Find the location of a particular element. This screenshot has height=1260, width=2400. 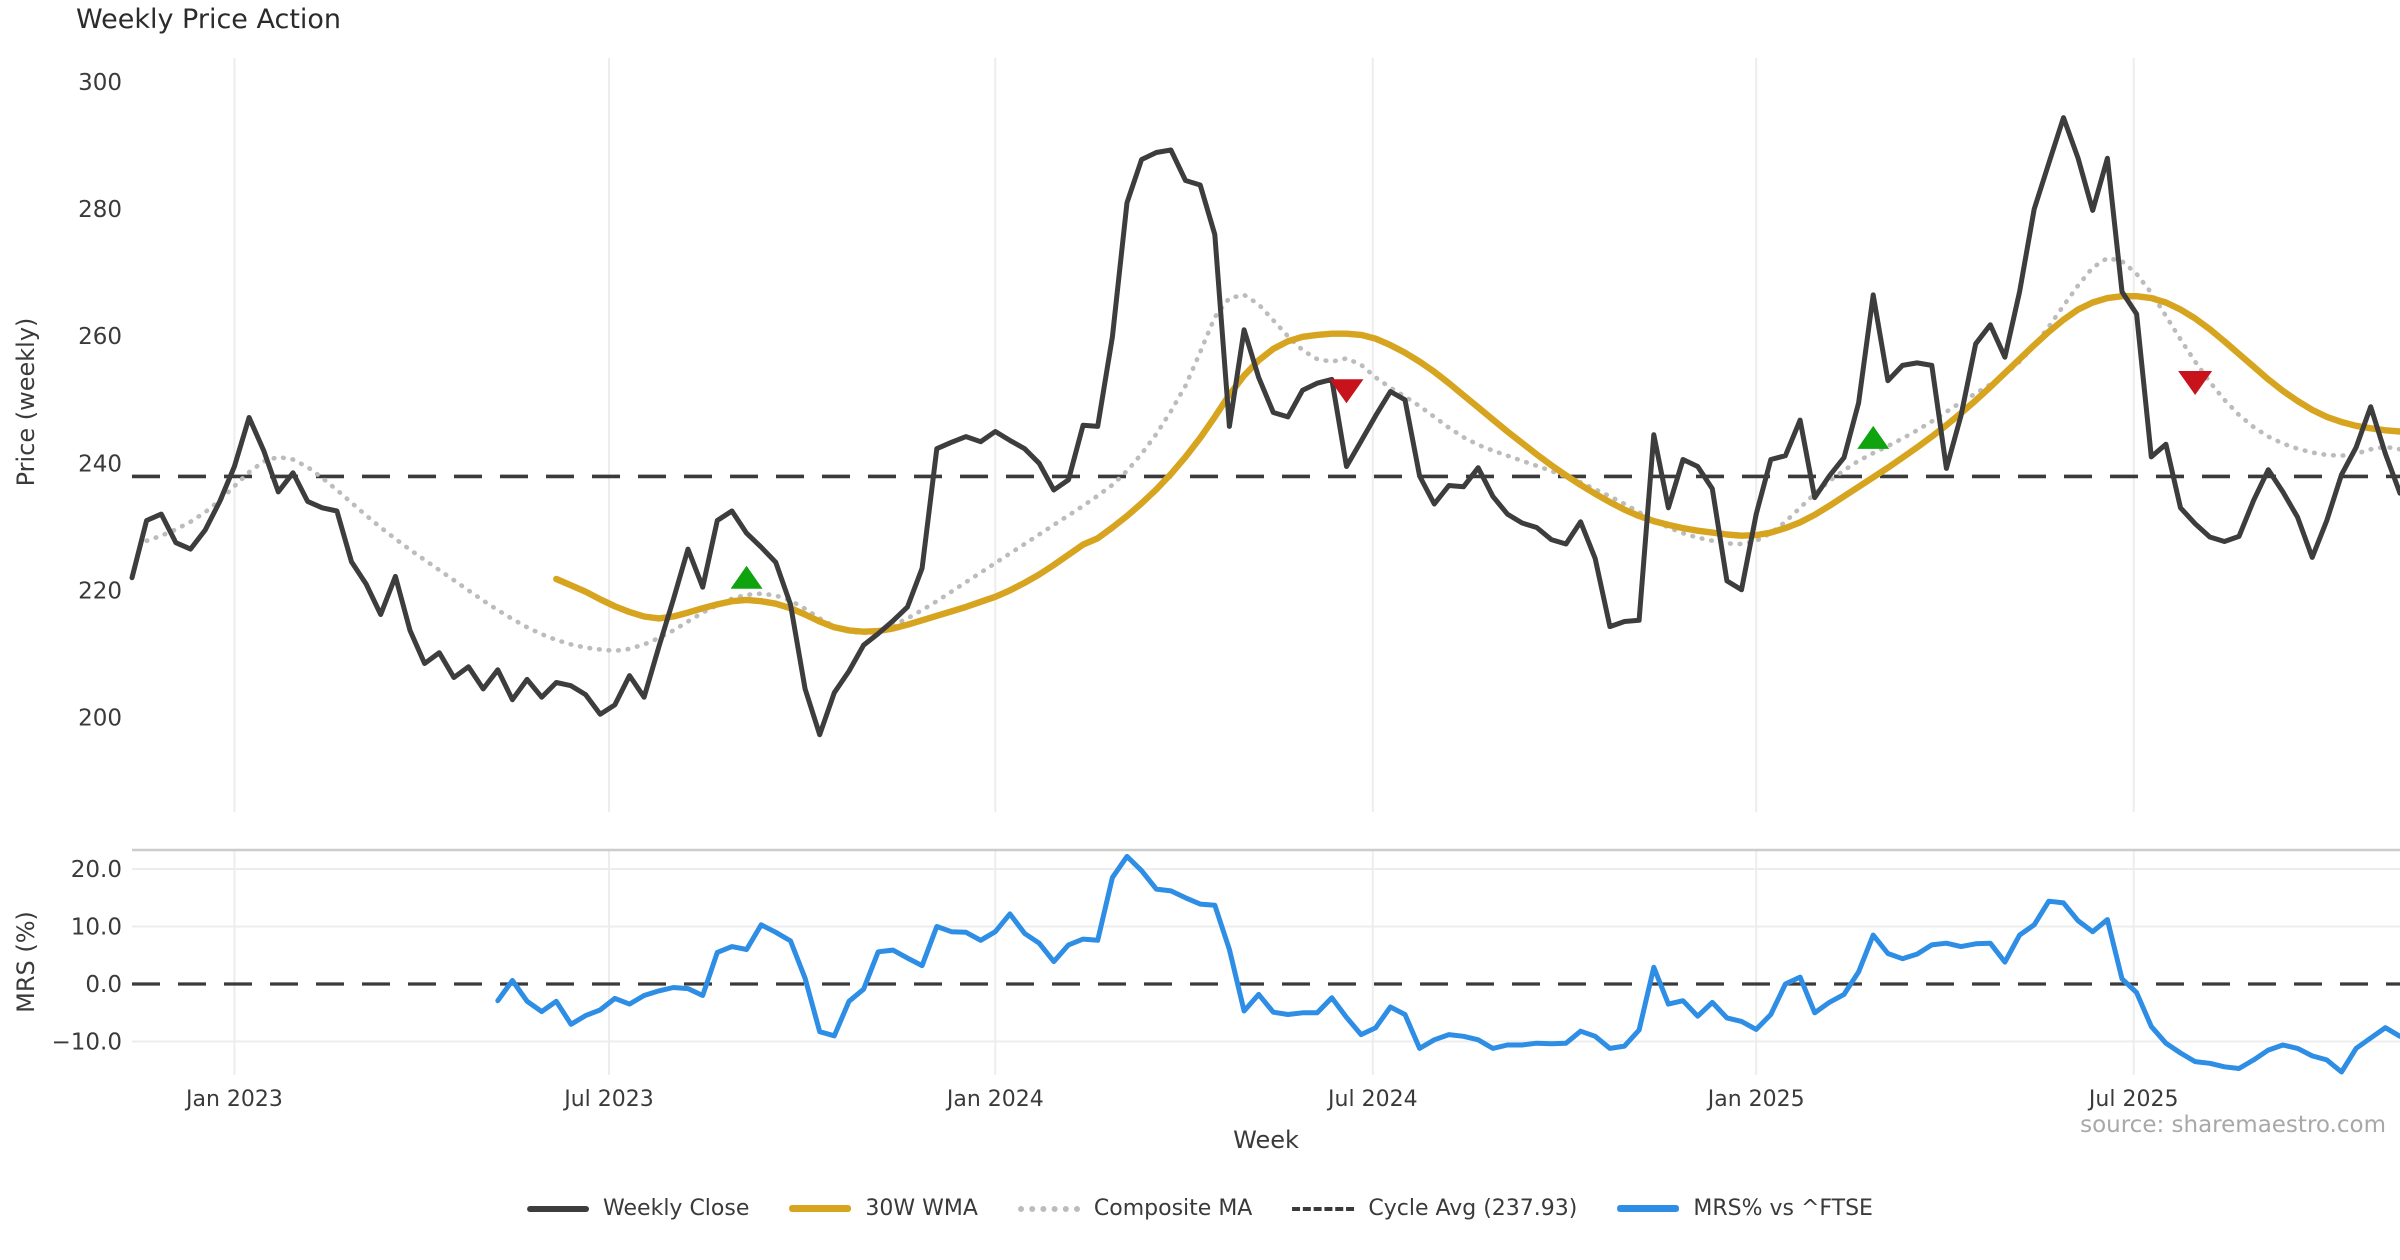

legend-item-mrs: MRS% vs ^FTSE is located at coordinates (1745, 1208).